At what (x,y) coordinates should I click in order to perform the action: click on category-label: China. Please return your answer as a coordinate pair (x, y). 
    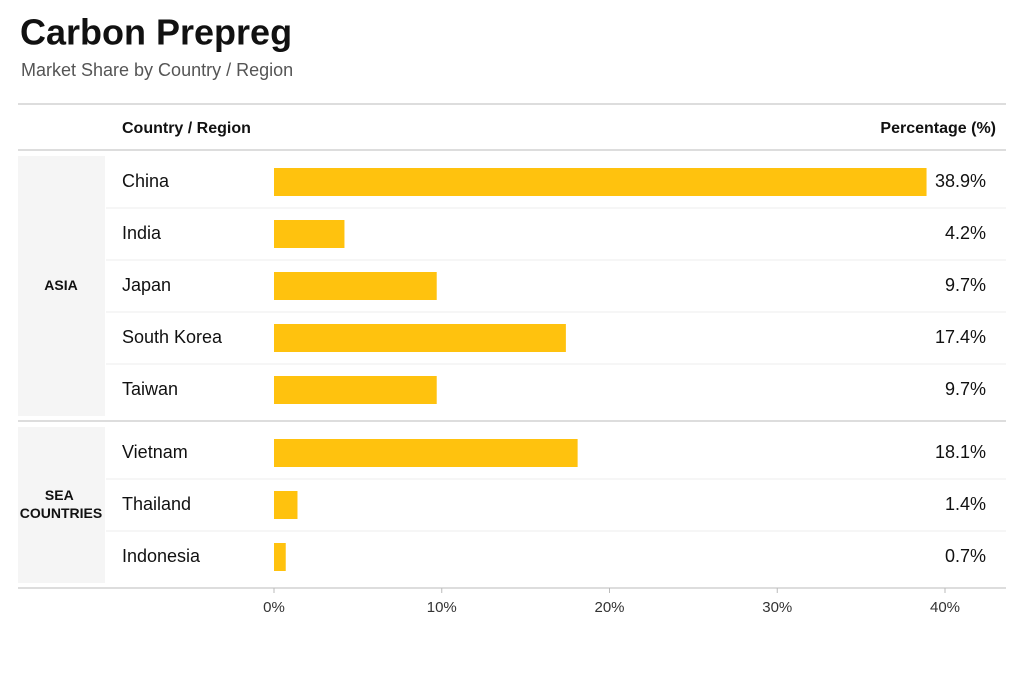
    Looking at the image, I should click on (146, 181).